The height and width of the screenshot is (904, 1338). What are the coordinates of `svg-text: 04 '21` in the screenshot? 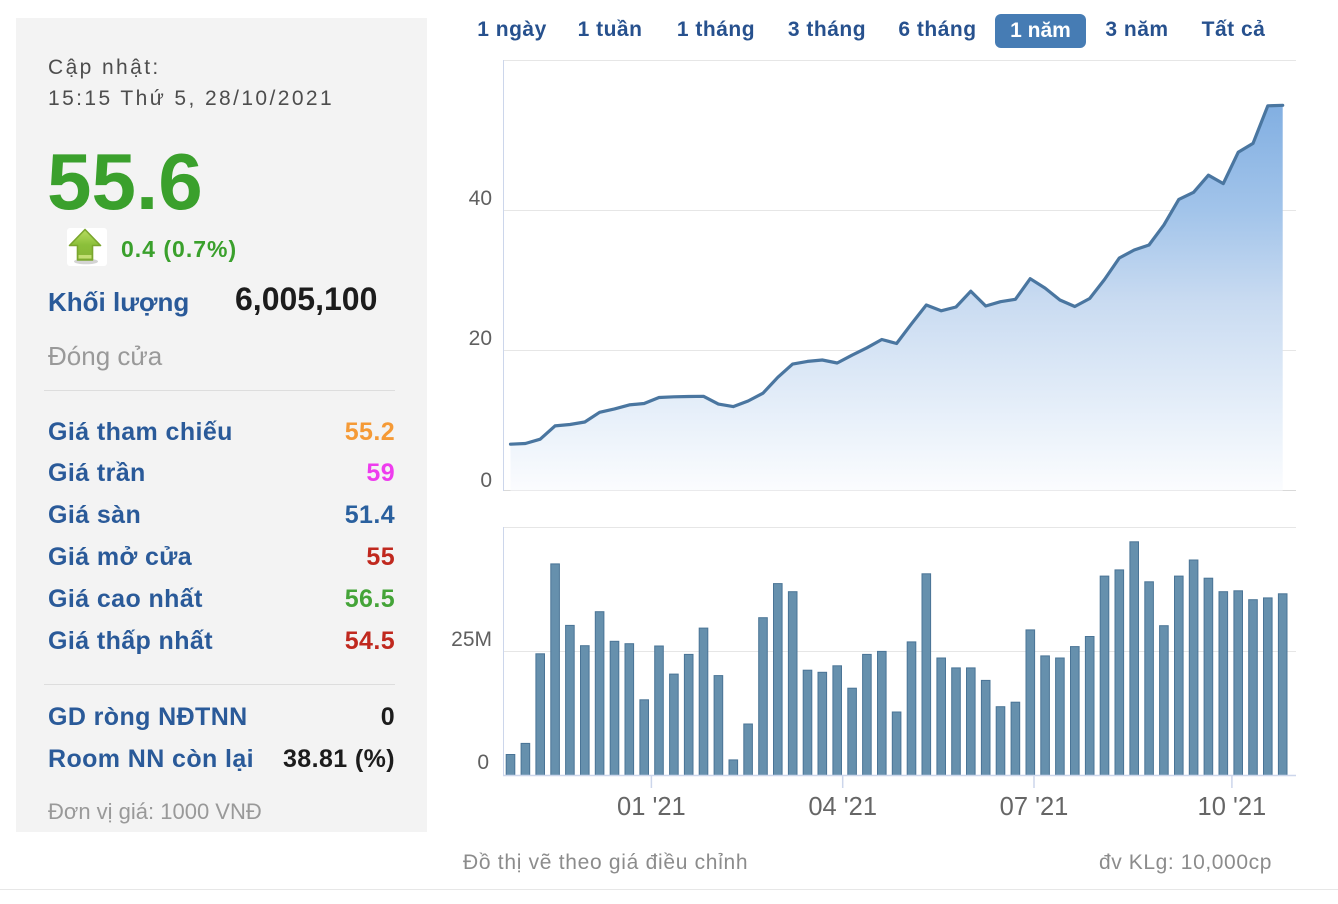 It's located at (842, 807).